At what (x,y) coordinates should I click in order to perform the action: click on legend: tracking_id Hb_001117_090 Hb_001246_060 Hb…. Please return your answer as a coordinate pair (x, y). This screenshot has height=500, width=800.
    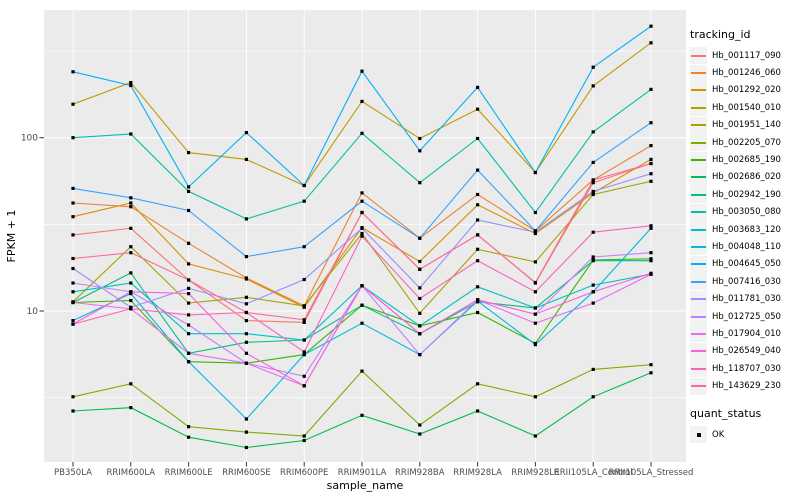
    Looking at the image, I should click on (745, 235).